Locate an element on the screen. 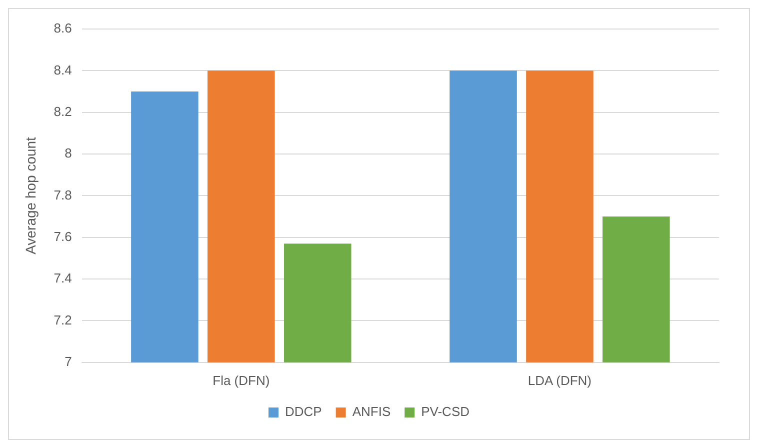 The width and height of the screenshot is (757, 448). y-tick-label: 7.2 is located at coordinates (63, 320).